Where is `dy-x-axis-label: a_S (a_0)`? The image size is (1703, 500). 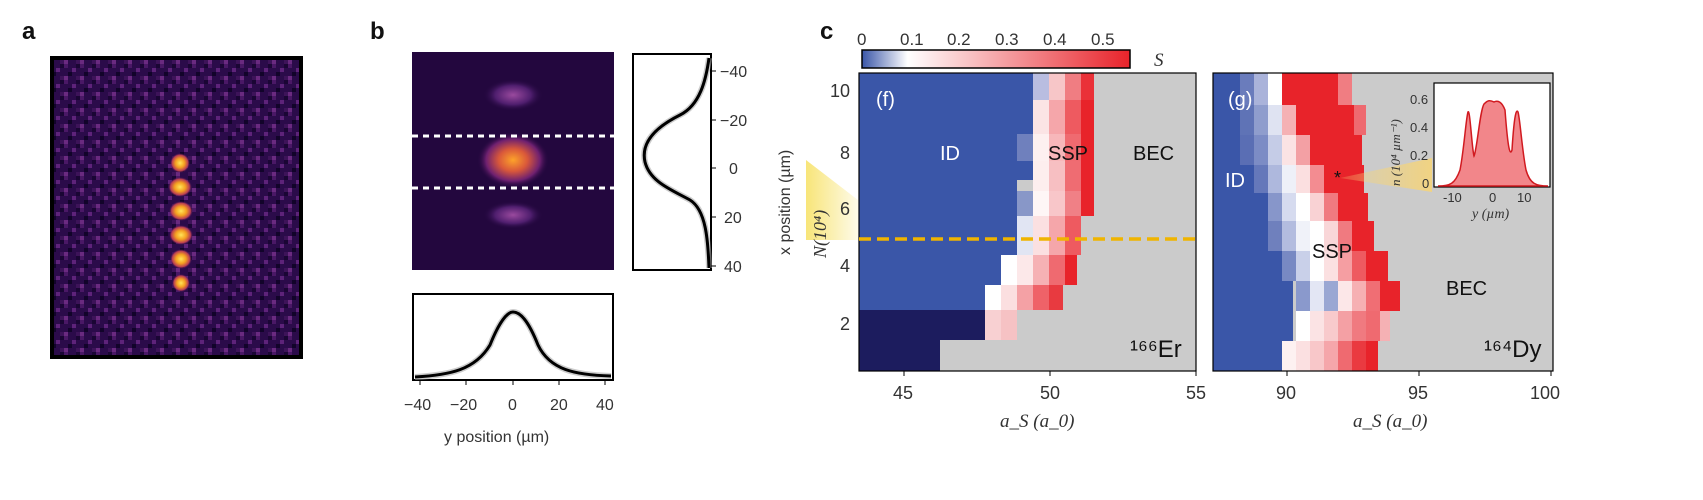
dy-x-axis-label: a_S (a_0) is located at coordinates (1390, 421).